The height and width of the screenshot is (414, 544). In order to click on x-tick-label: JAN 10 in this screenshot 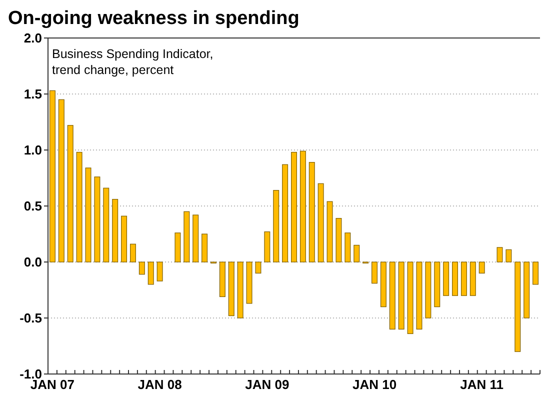, I will do `click(374, 384)`.